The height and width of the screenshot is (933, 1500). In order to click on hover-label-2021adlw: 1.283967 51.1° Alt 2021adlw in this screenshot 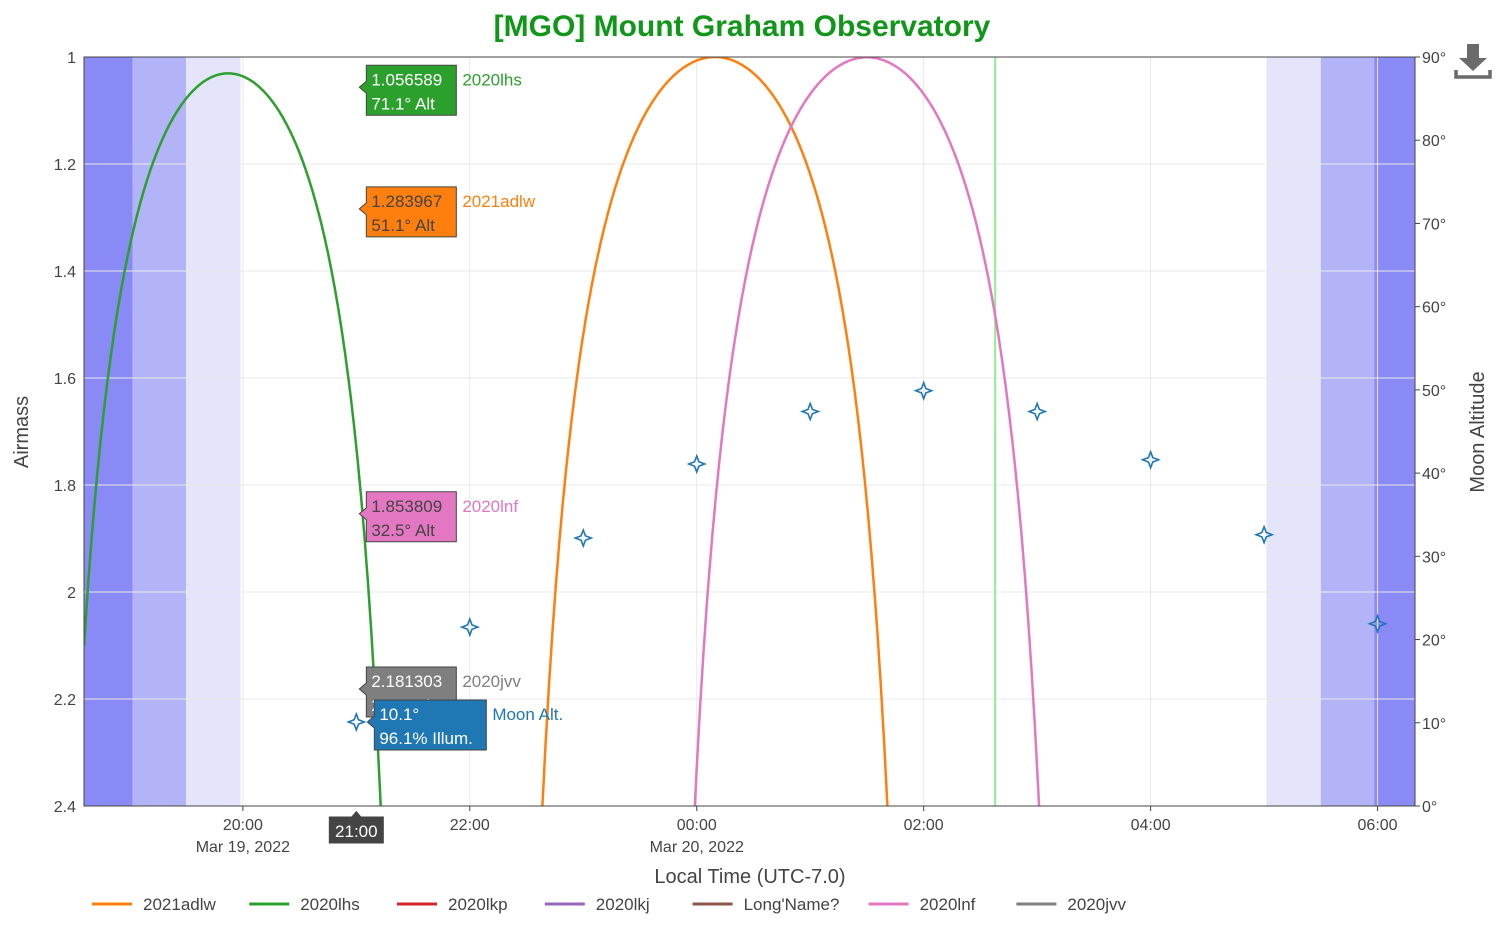, I will do `click(447, 212)`.